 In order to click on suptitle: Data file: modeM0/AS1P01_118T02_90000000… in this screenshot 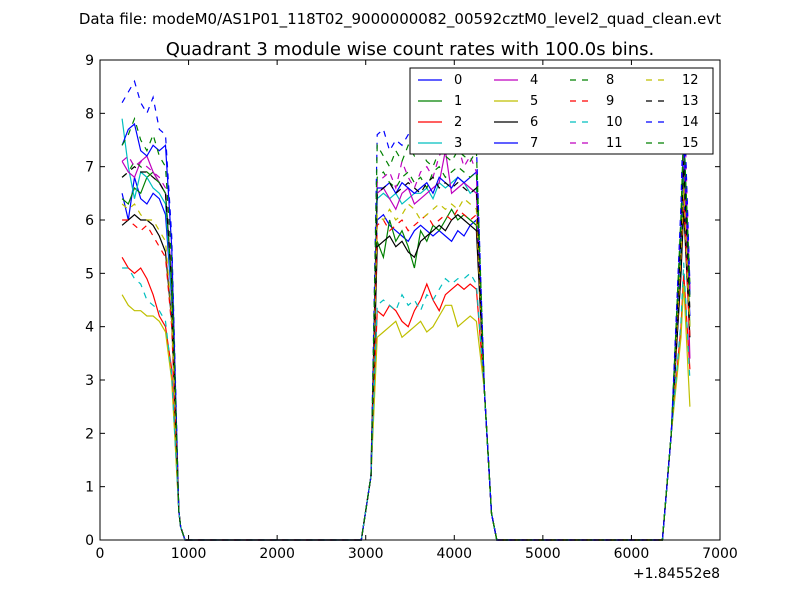, I will do `click(400, 19)`.